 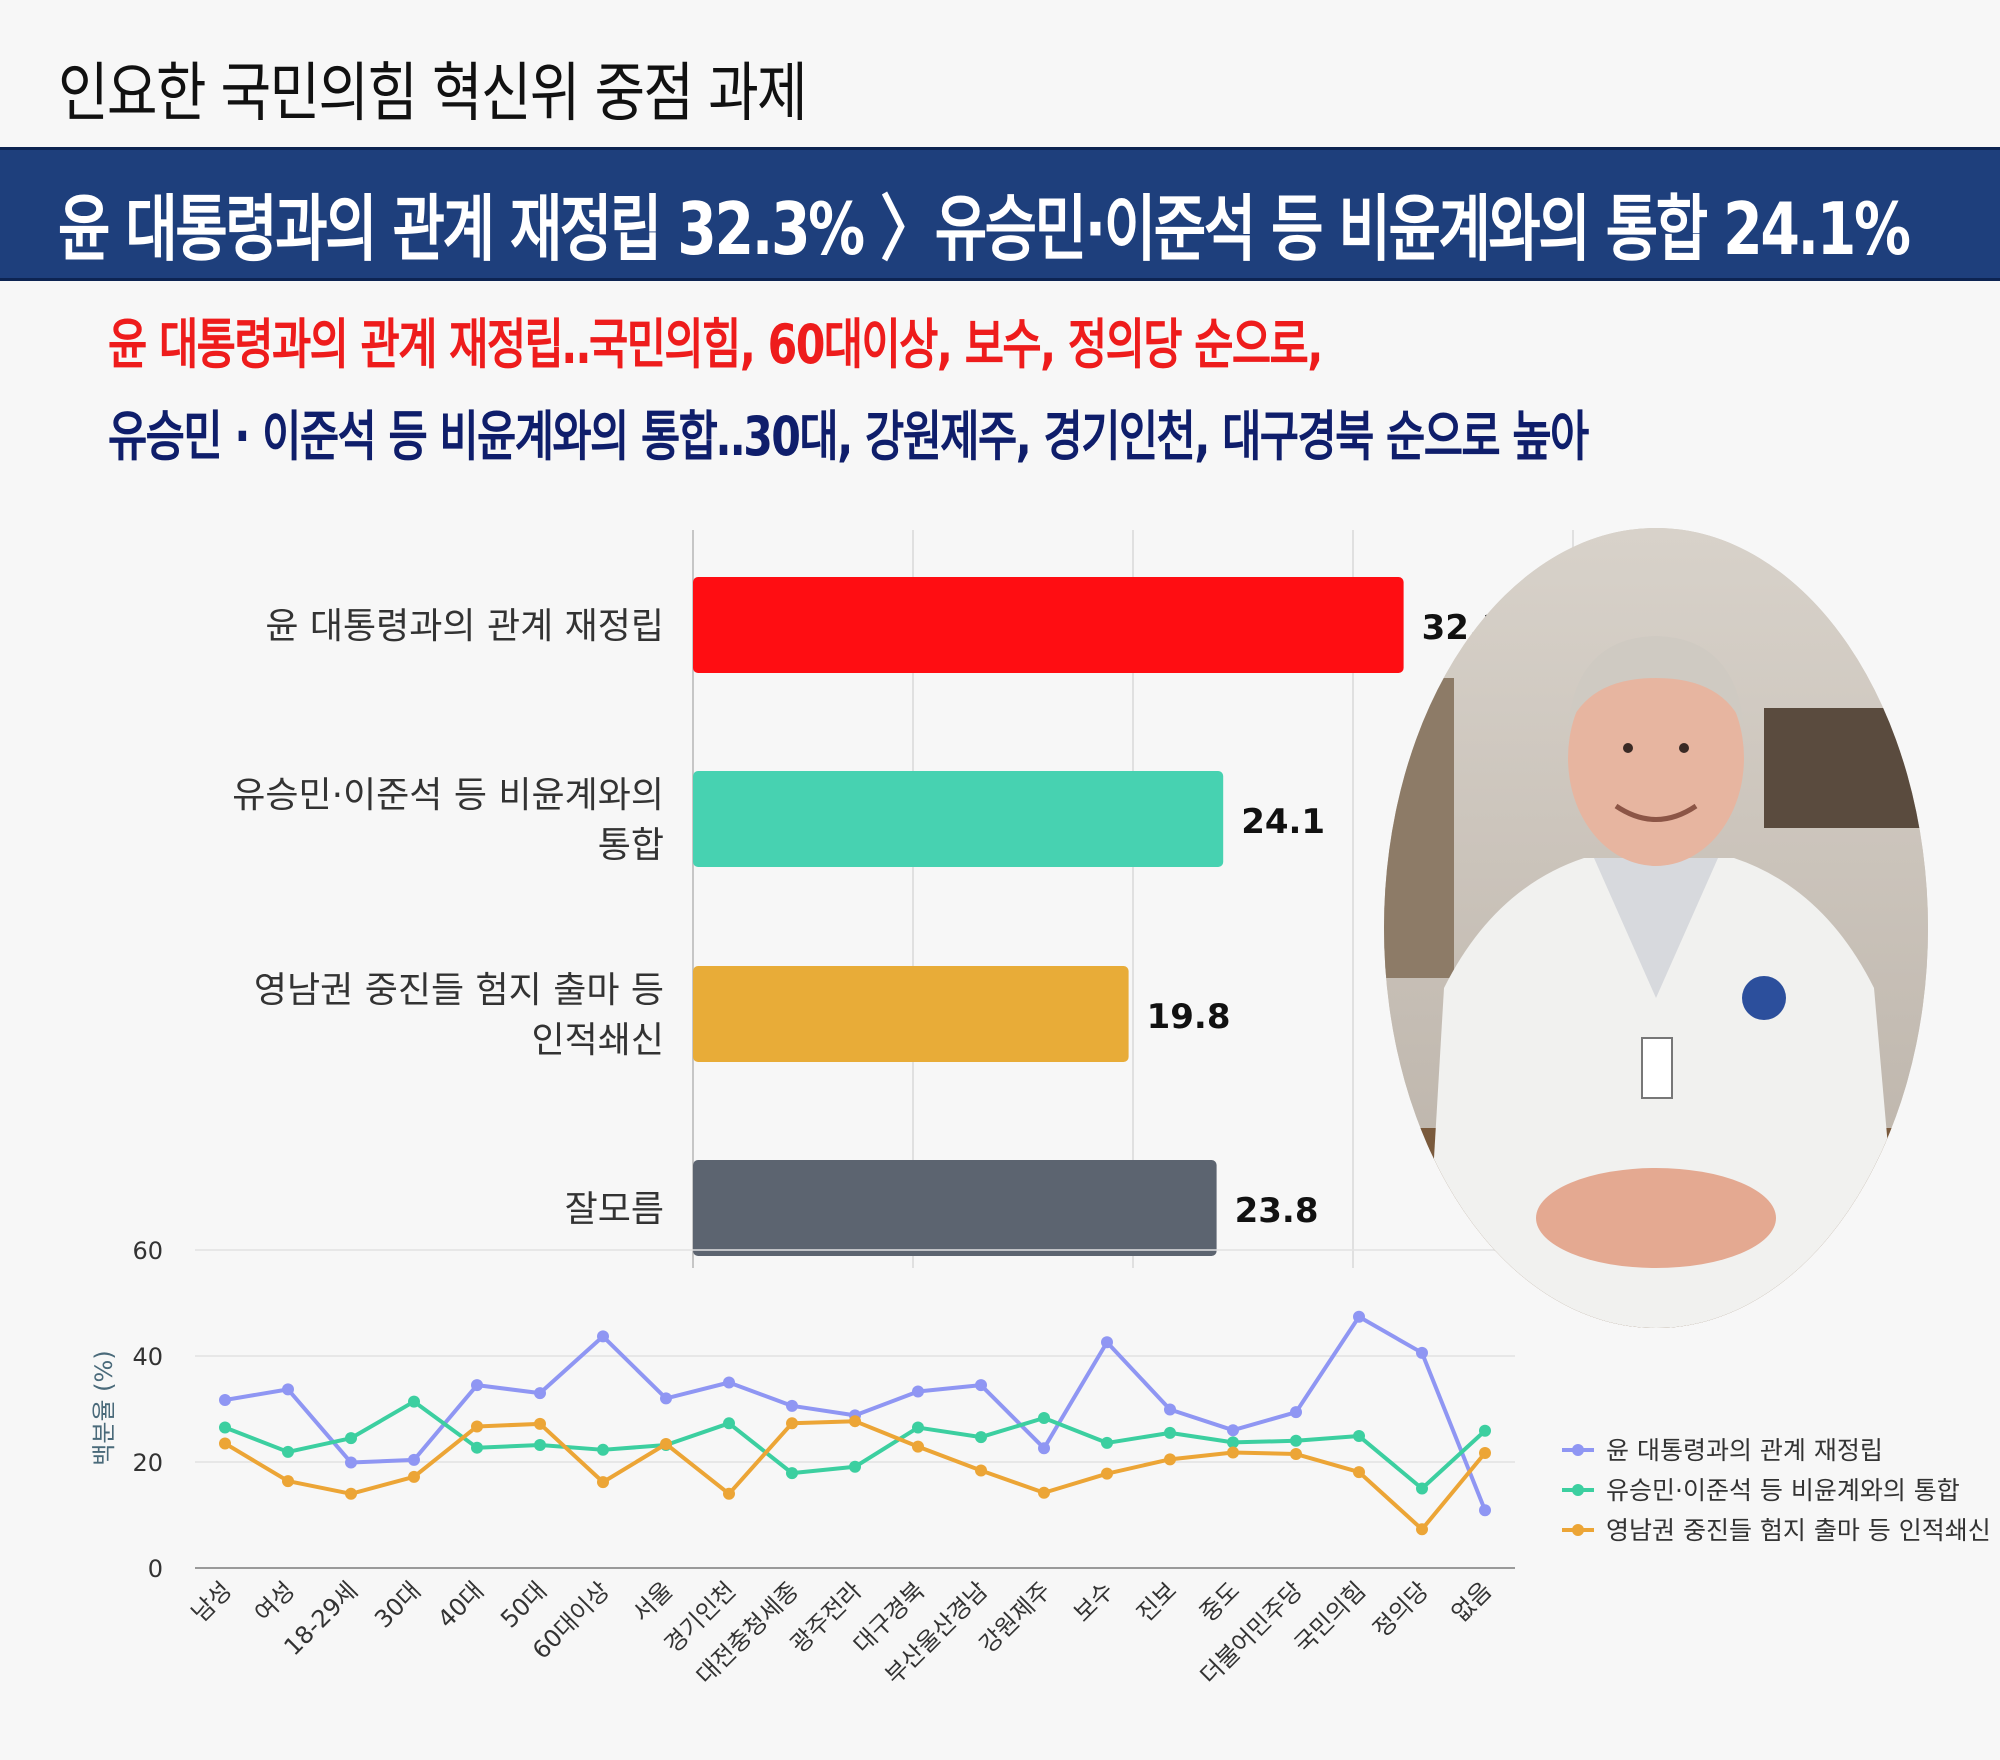 I want to click on bar-value-label: 19.8, so click(x=1189, y=1017).